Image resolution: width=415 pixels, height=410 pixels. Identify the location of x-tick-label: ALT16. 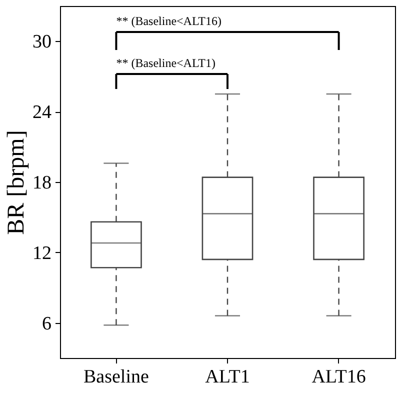
(339, 377).